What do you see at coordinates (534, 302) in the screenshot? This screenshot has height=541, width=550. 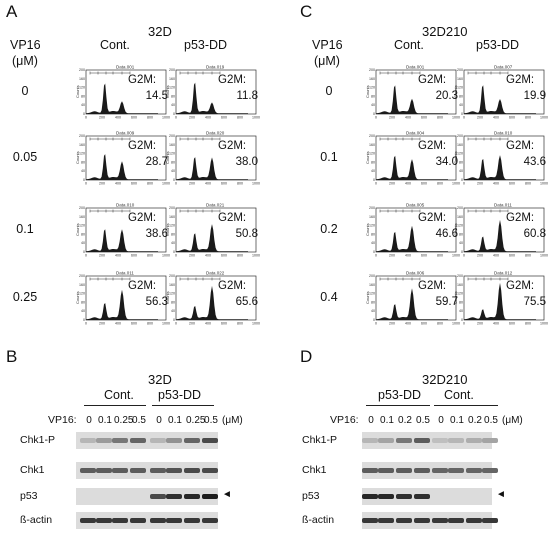 I see `g2m-value: 75.5` at bounding box center [534, 302].